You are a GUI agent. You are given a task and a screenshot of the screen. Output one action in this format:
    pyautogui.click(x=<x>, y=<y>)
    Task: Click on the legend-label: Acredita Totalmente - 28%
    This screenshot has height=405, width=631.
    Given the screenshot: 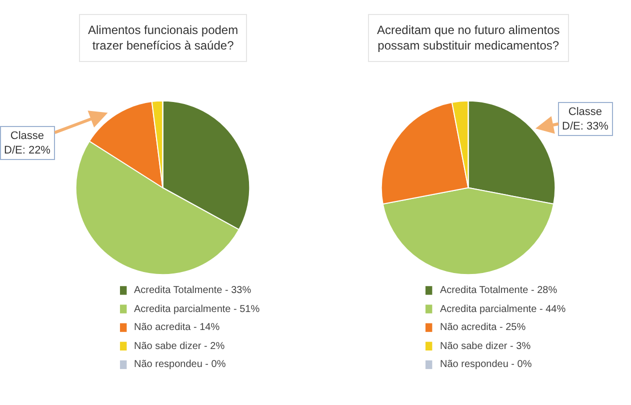 What is the action you would take?
    pyautogui.click(x=499, y=290)
    